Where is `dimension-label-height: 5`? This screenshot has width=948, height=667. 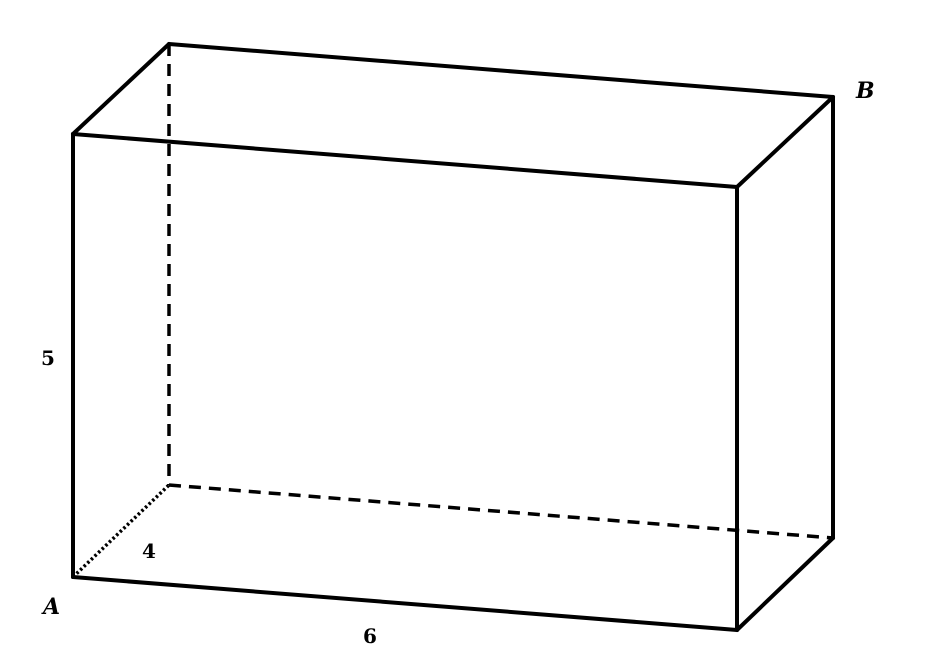
dimension-label-height: 5 is located at coordinates (48, 358).